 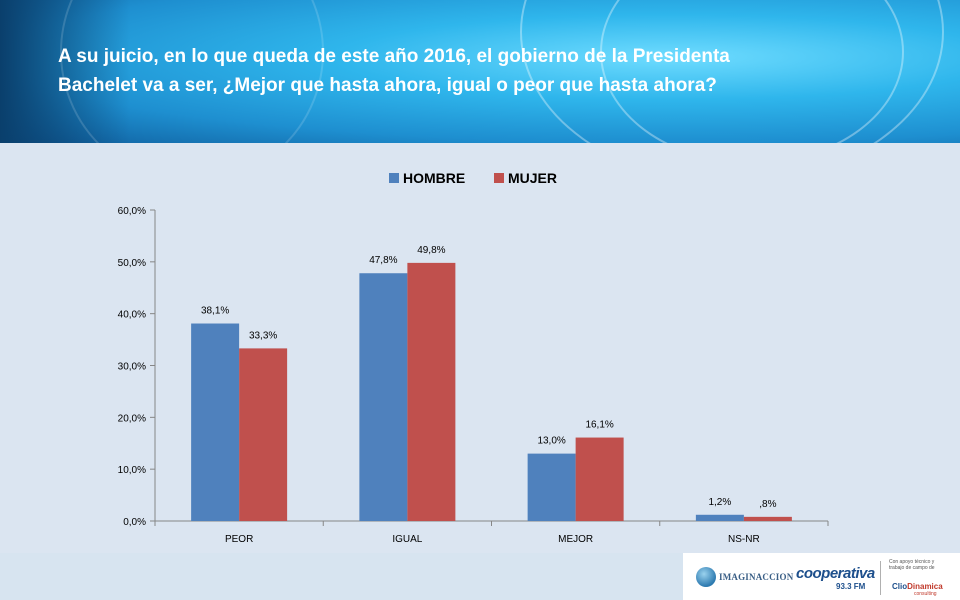 I want to click on bar-hombre-ns-nr, so click(x=719, y=517).